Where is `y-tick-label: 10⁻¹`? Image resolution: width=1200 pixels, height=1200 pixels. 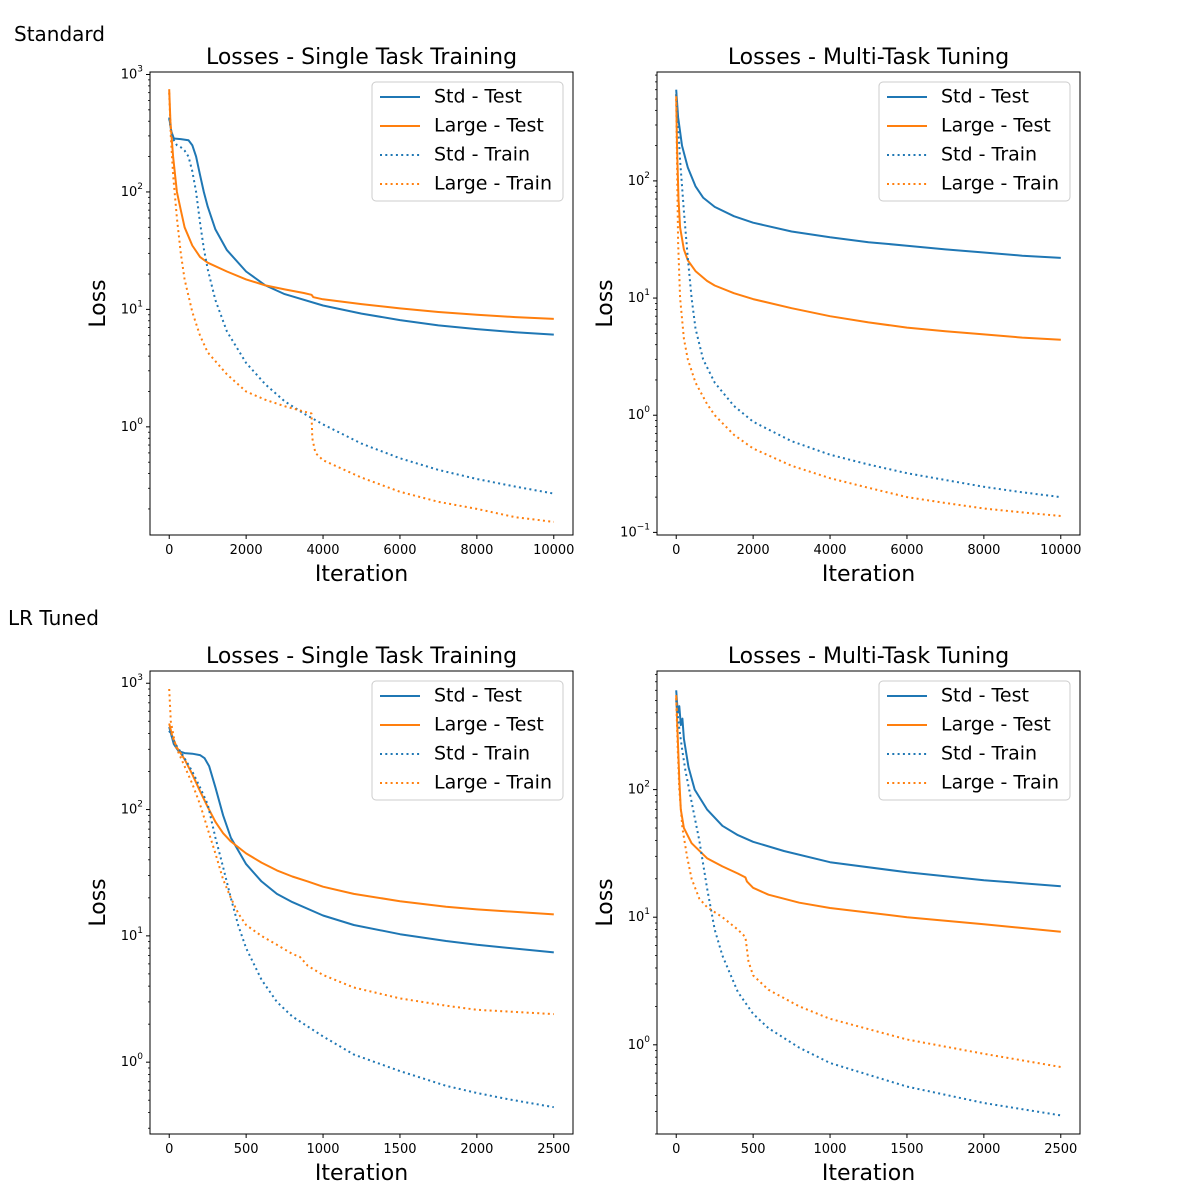 y-tick-label: 10⁻¹ is located at coordinates (635, 531).